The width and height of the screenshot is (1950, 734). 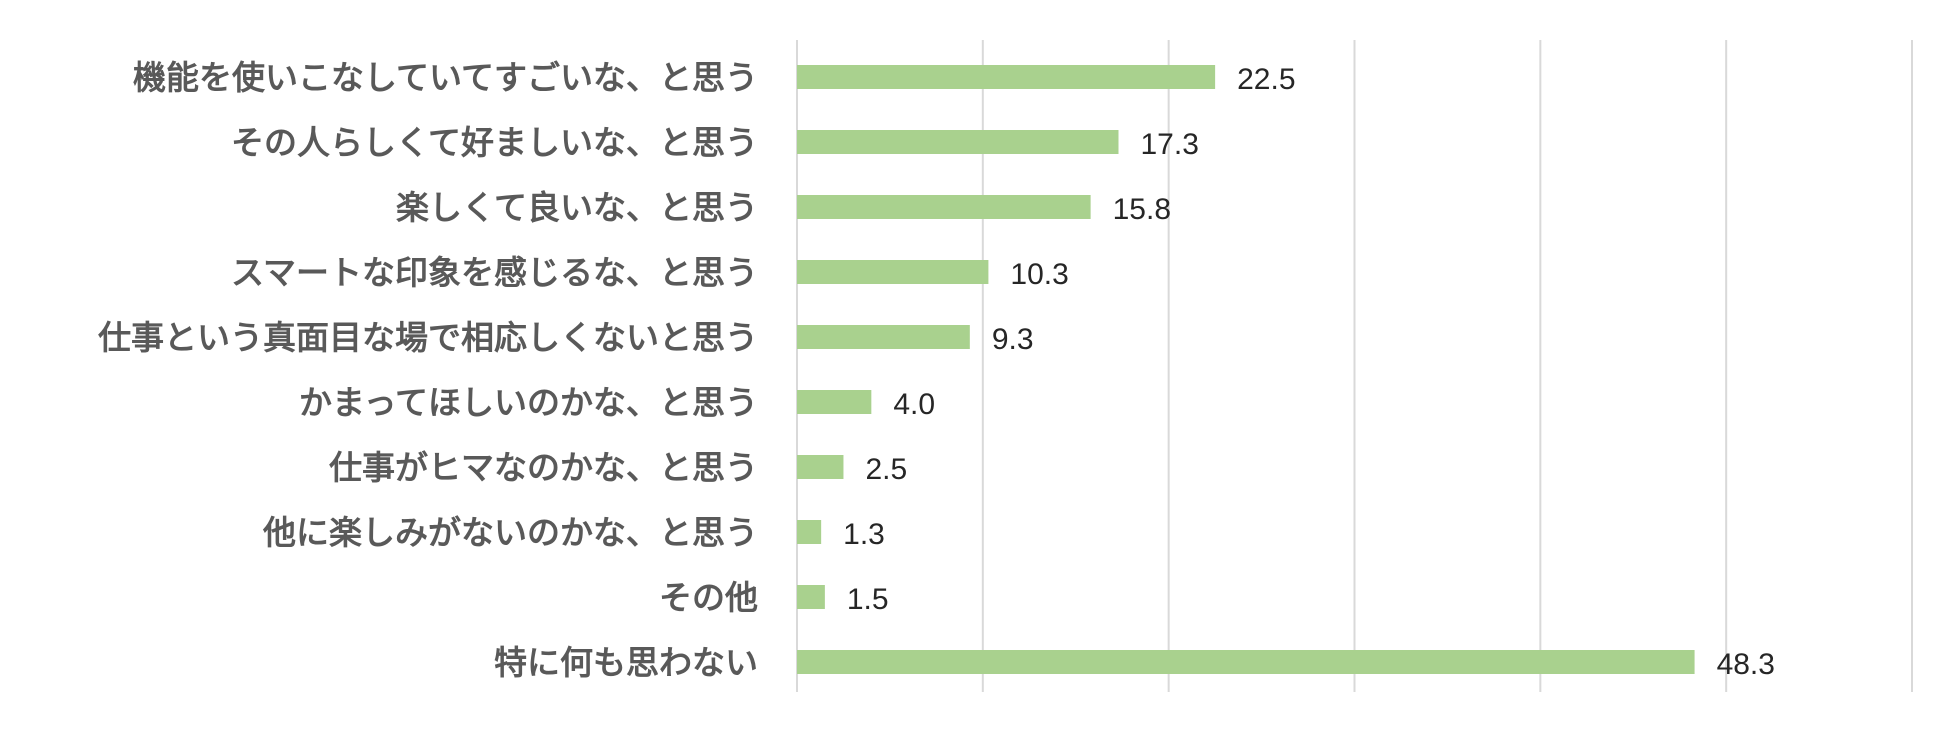 I want to click on data-label: 17.3, so click(x=1169, y=144).